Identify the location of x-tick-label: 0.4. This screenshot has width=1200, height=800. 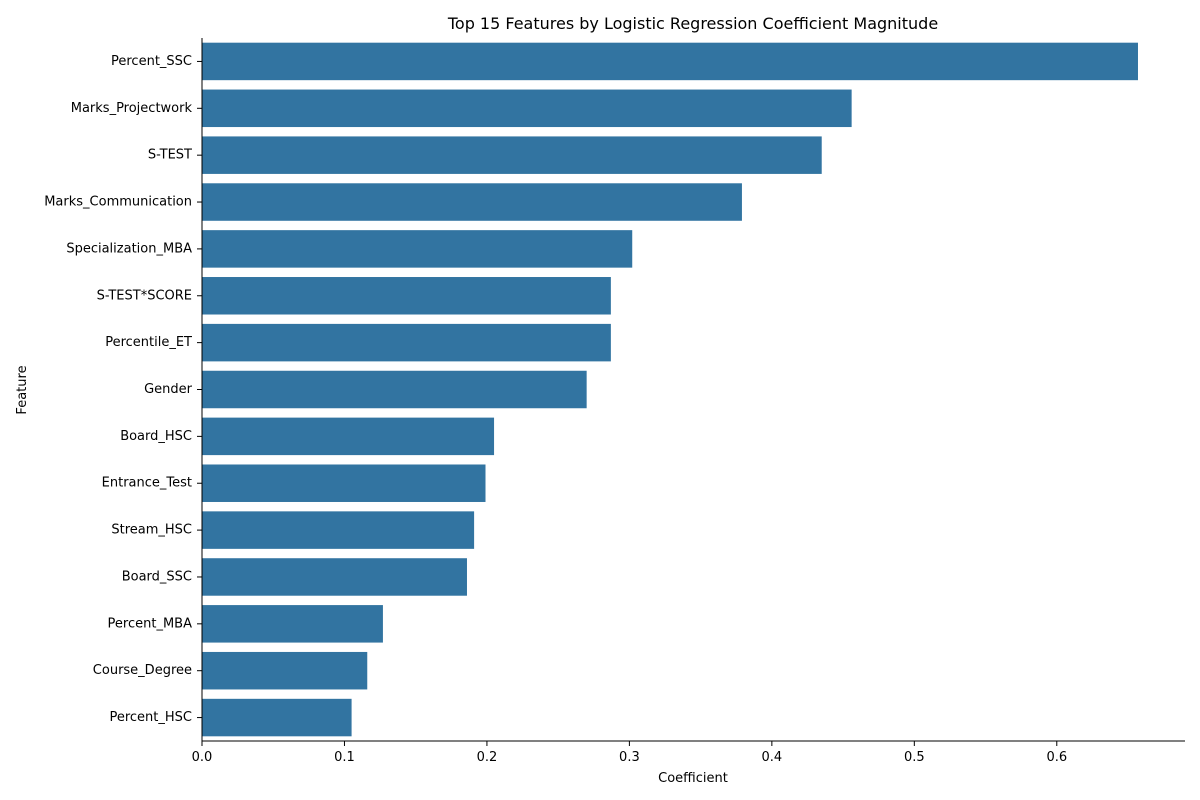
(772, 757).